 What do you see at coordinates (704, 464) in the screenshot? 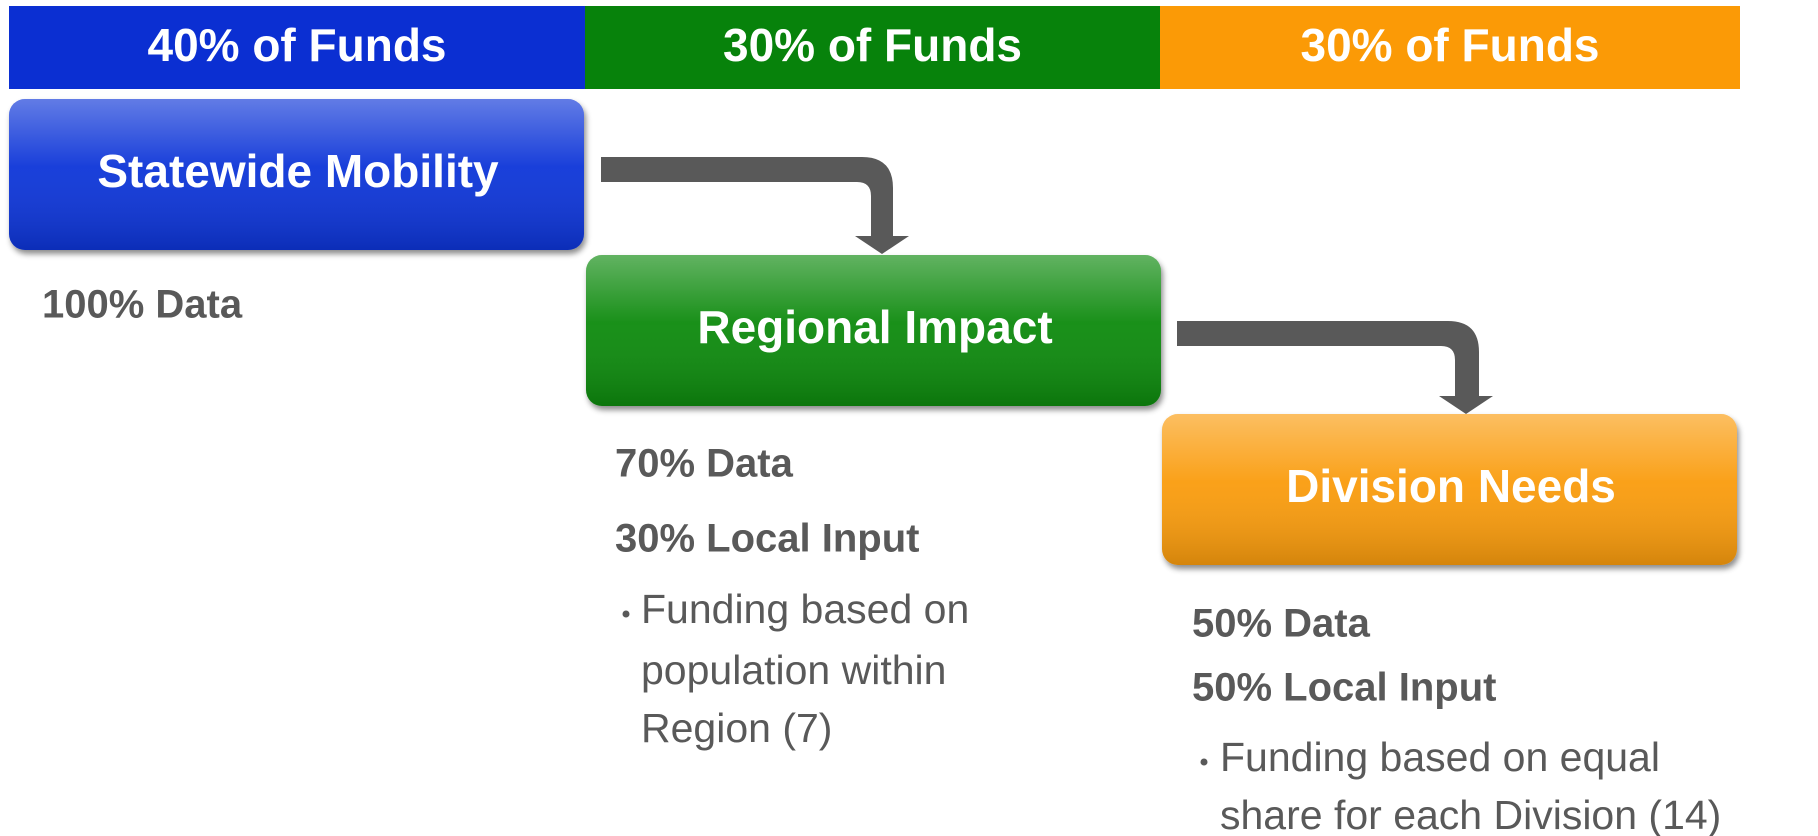
I see `tier-line: 70% Data` at bounding box center [704, 464].